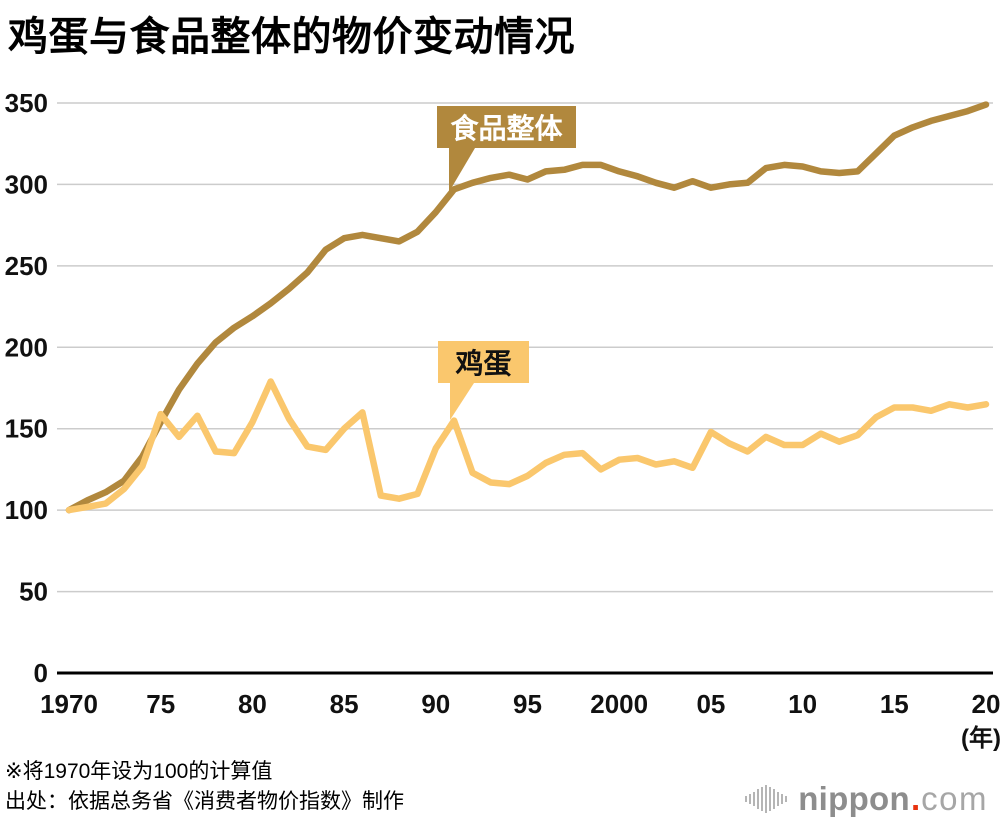 The width and height of the screenshot is (1000, 826). Describe the element at coordinates (33, 592) in the screenshot. I see `y-tick-label-50: 50` at that location.